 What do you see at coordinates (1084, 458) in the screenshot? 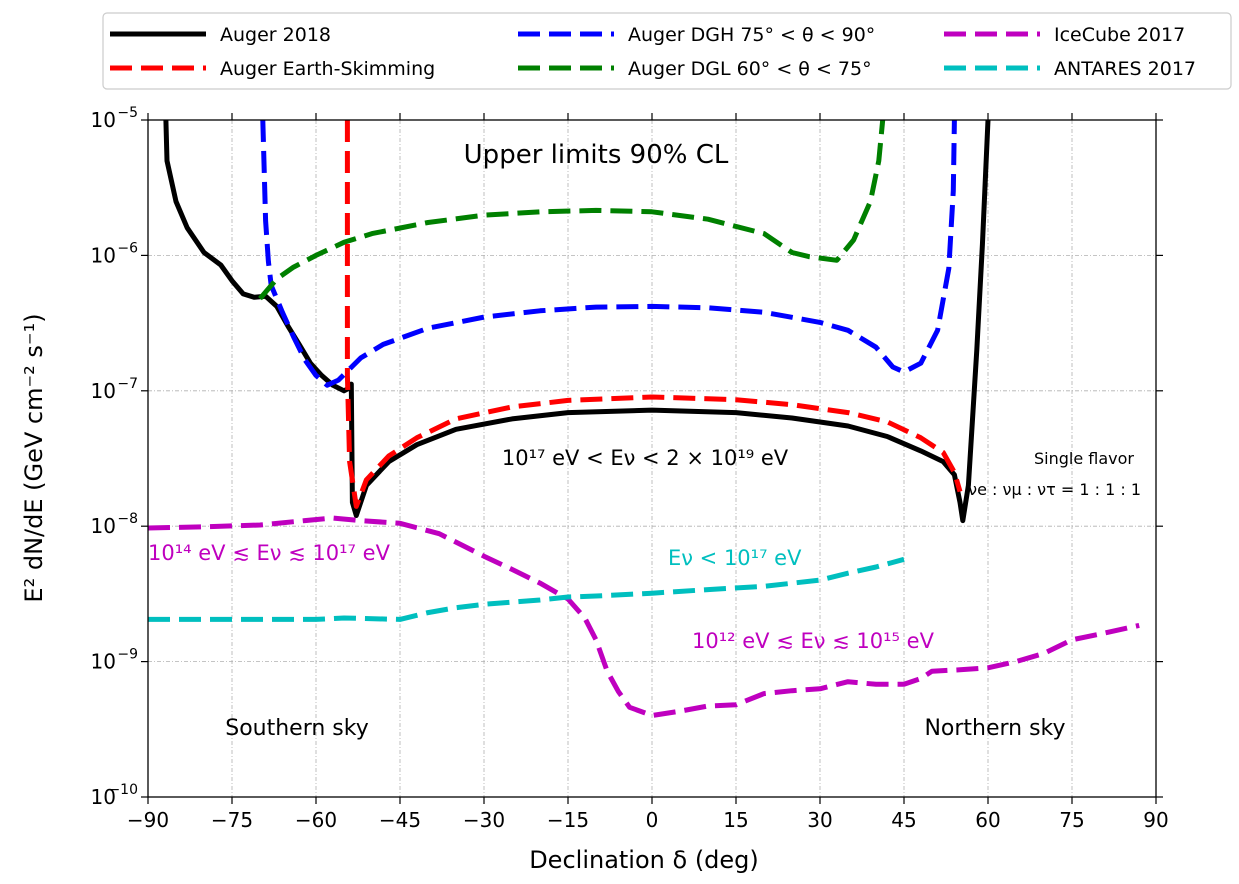
I see `annotation-single-flavor: Single flavor` at bounding box center [1084, 458].